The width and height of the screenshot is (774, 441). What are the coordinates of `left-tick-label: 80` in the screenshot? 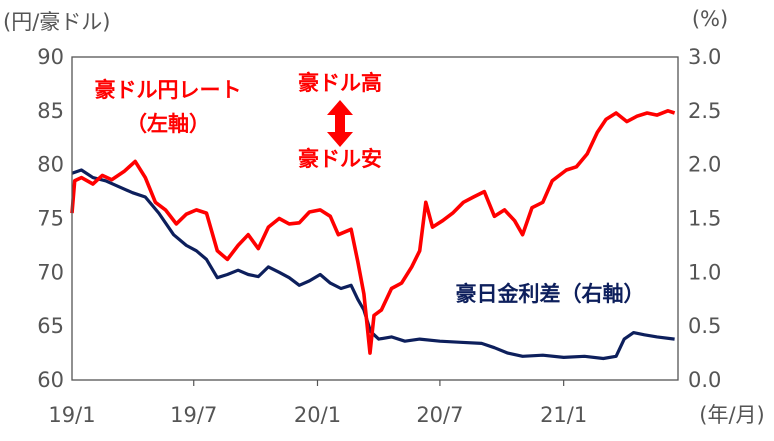 It's located at (50, 165).